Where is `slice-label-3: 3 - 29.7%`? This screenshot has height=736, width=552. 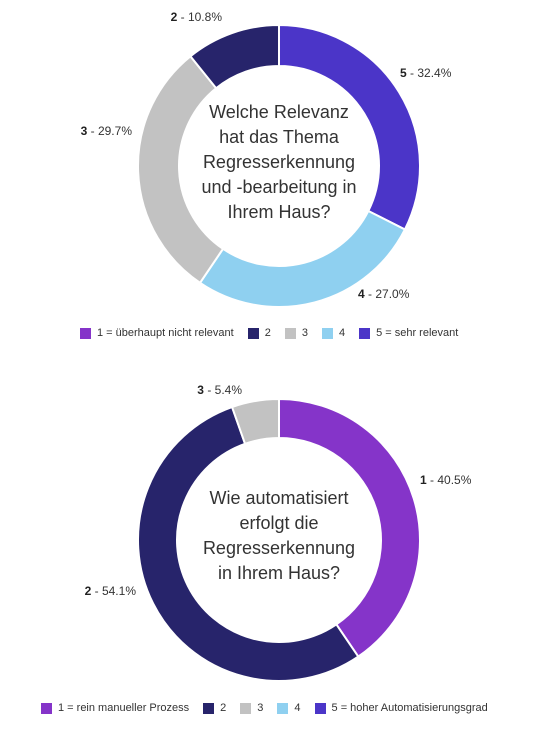 slice-label-3: 3 - 29.7% is located at coordinates (107, 131).